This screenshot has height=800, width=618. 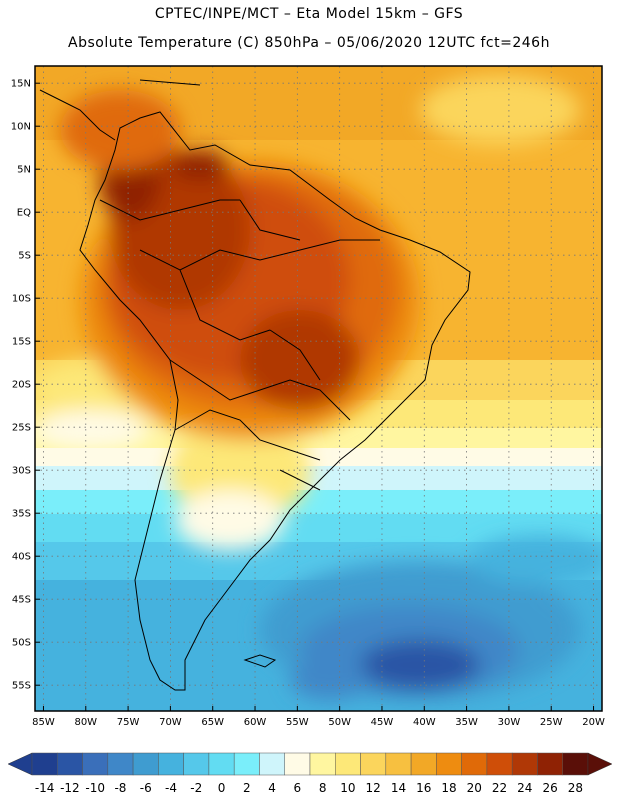 What do you see at coordinates (551, 722) in the screenshot?
I see `longitude-tick-label: 25W` at bounding box center [551, 722].